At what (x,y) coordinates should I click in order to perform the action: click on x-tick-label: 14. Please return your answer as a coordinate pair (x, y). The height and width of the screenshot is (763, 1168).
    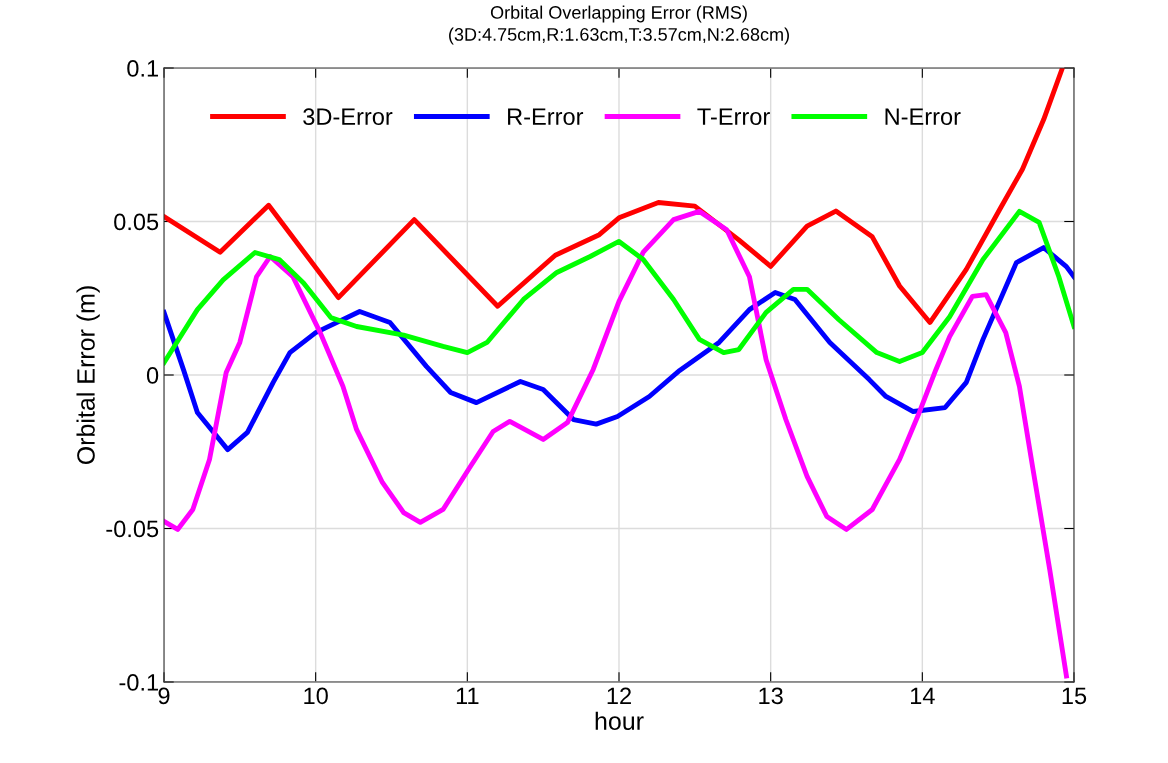
    Looking at the image, I should click on (923, 695).